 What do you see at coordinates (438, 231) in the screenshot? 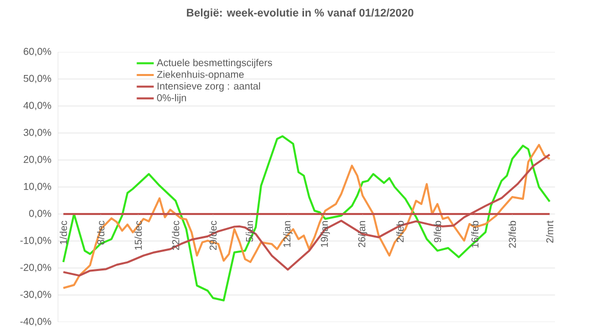
I see `x-tick-label: 9/feb` at bounding box center [438, 231].